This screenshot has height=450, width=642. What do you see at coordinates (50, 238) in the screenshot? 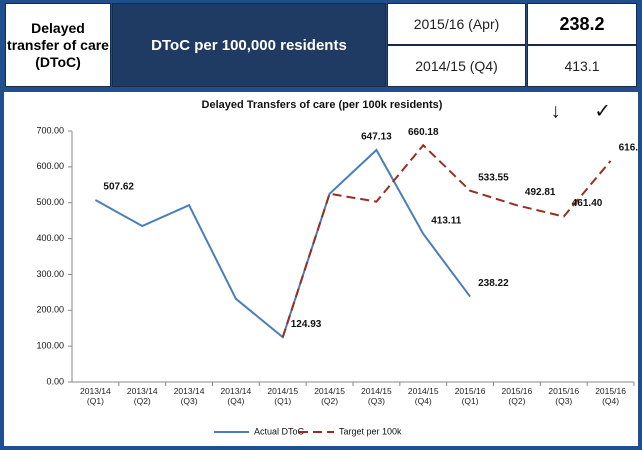
I see `y-tick-label: 400.00` at bounding box center [50, 238].